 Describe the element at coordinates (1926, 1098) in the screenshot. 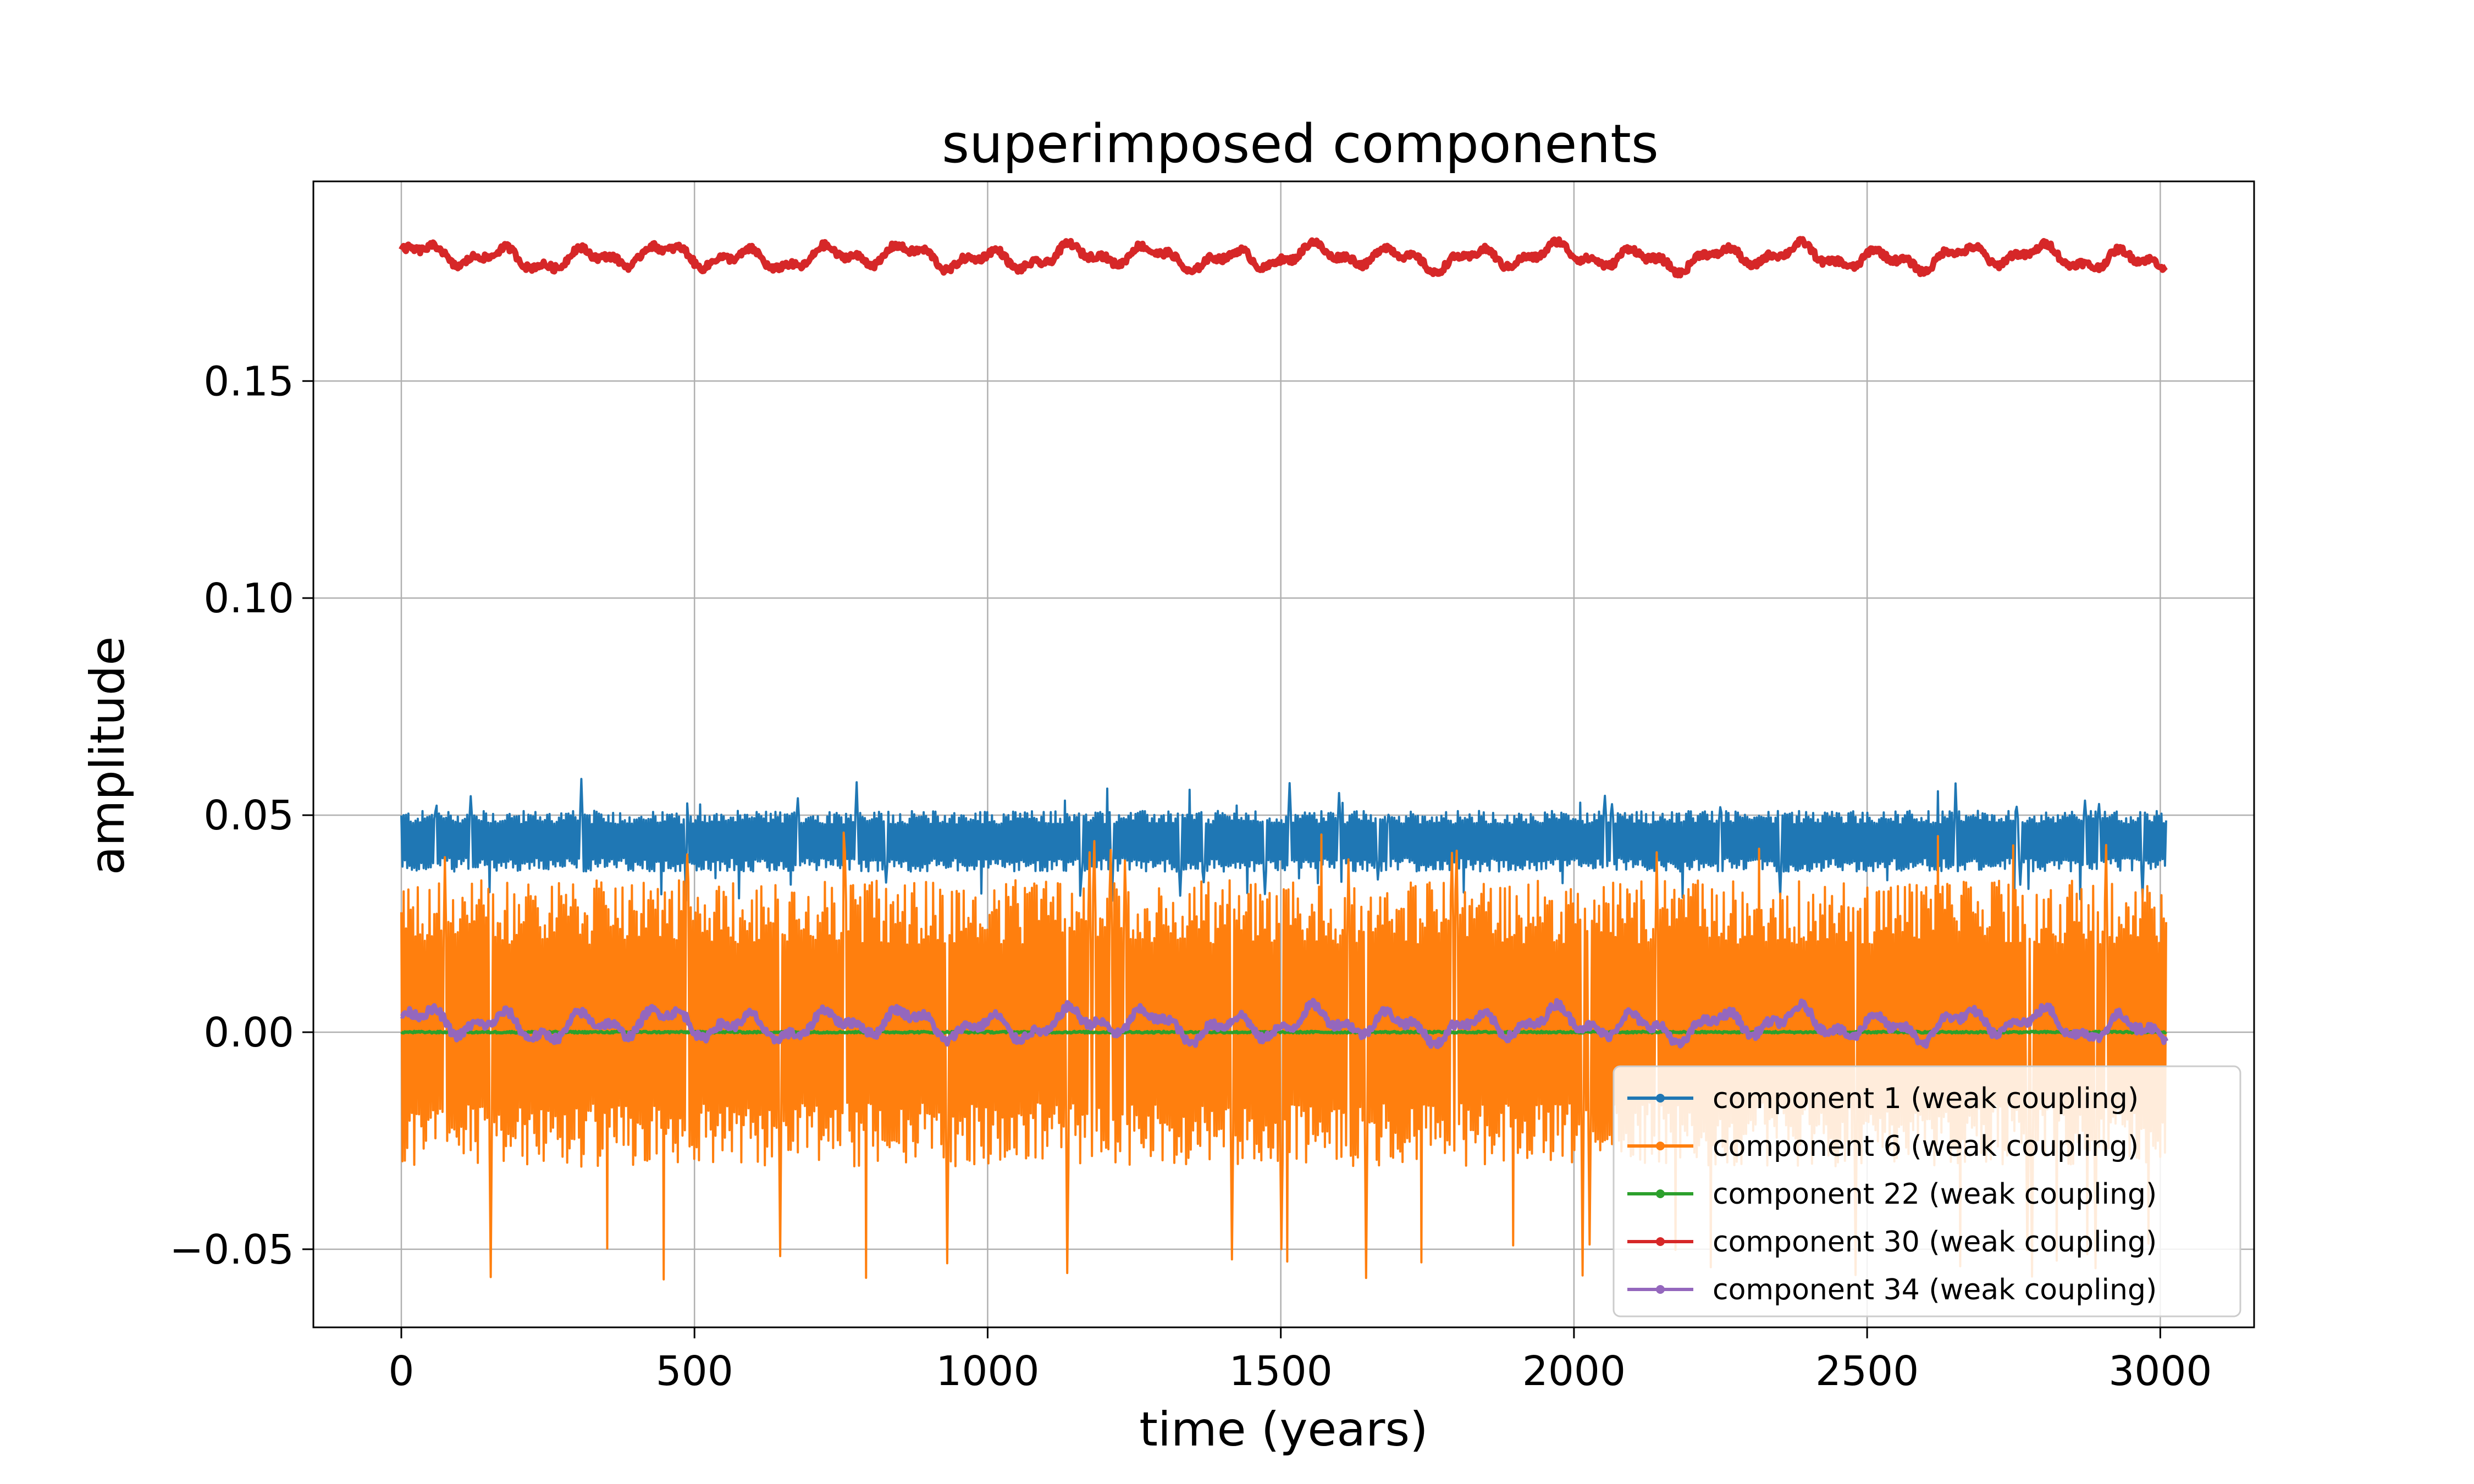

I see `legend-label: component 1 (weak coupling)` at that location.